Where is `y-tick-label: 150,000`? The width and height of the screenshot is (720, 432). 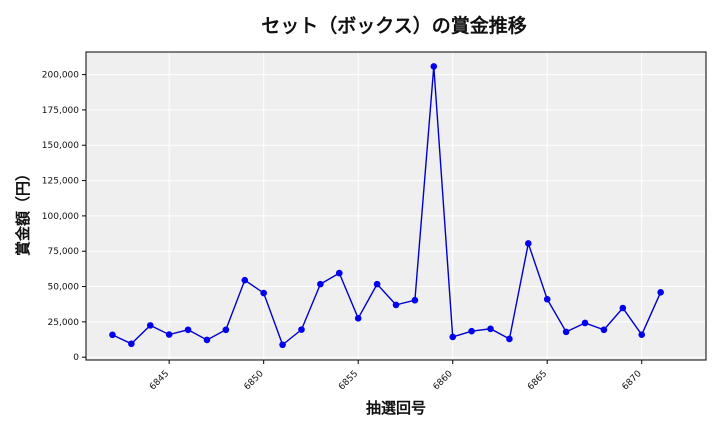
y-tick-label: 150,000 is located at coordinates (60, 146).